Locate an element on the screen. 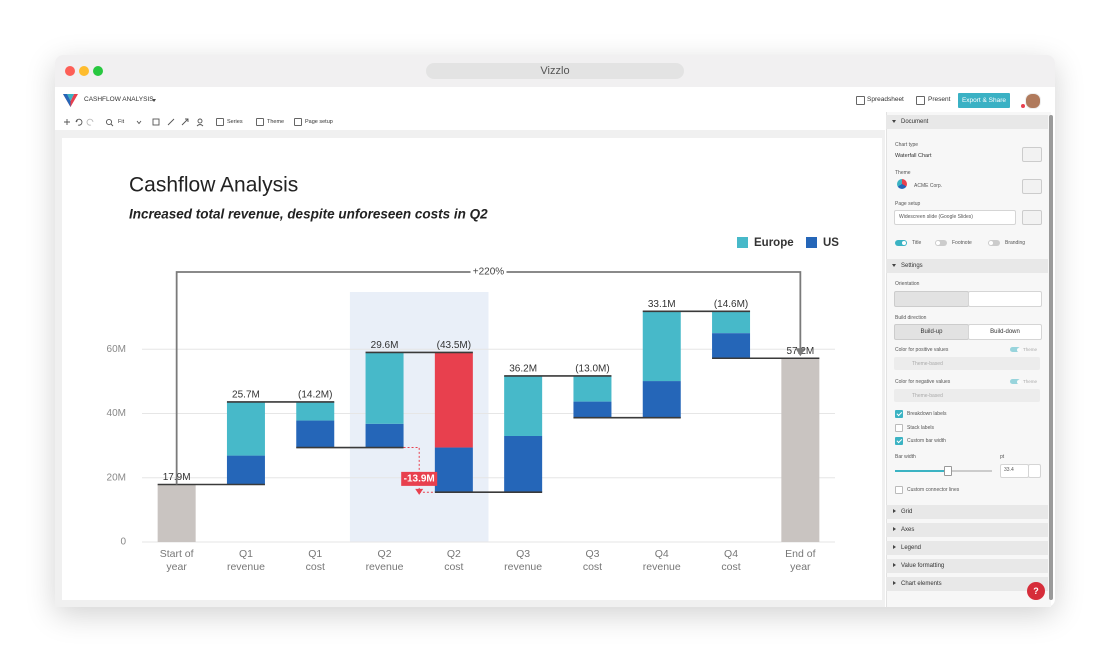 The width and height of the screenshot is (1110, 662). theme-button: Theme is located at coordinates (276, 122).